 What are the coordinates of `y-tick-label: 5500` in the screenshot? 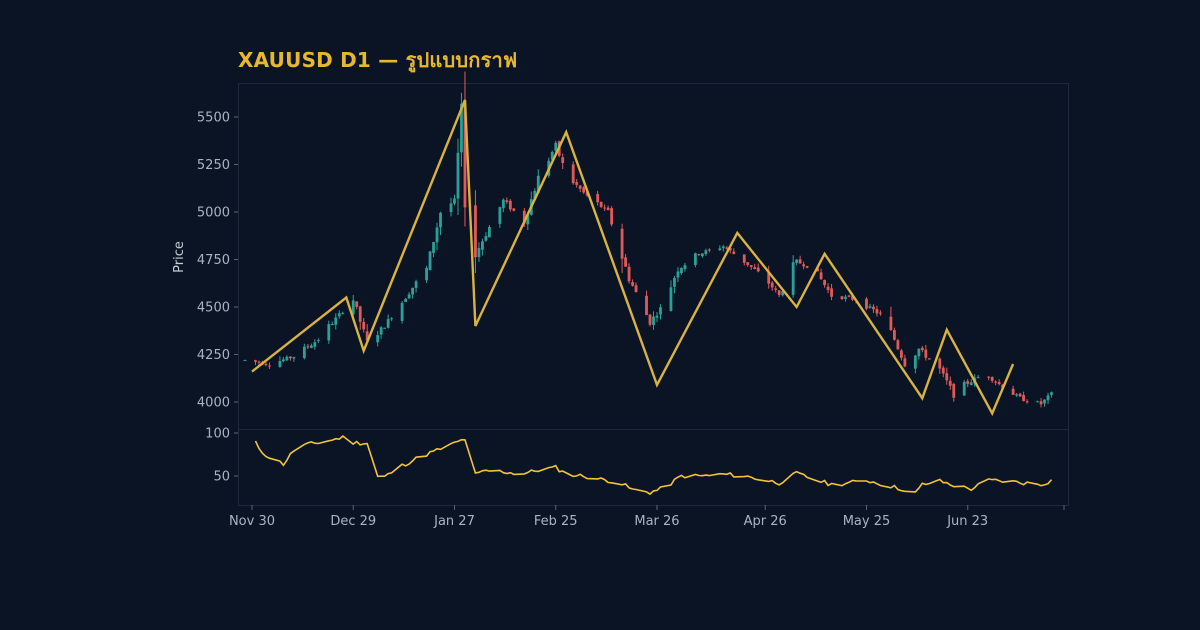 It's located at (213, 118).